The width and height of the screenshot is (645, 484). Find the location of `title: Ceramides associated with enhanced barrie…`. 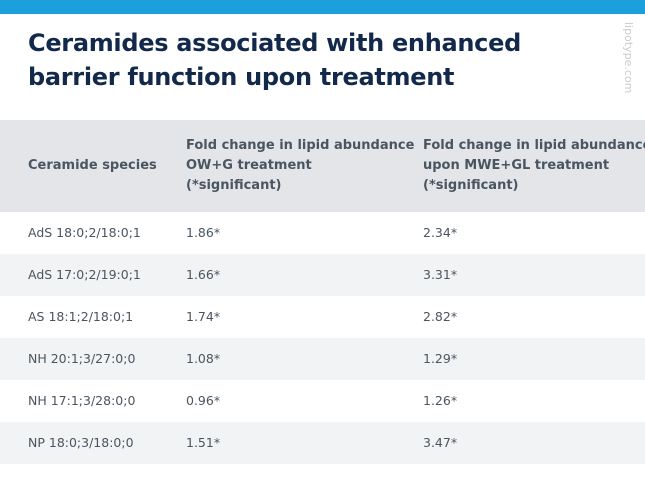

title: Ceramides associated with enhanced barrie… is located at coordinates (274, 60).